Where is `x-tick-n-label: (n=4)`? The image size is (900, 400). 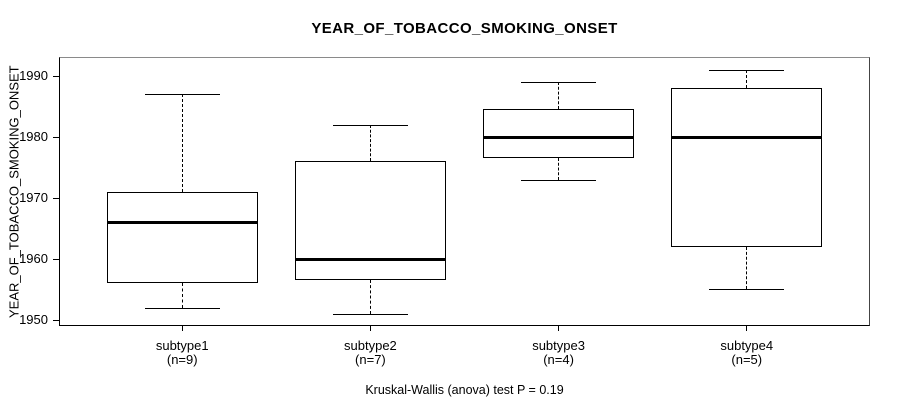 x-tick-n-label: (n=4) is located at coordinates (558, 359).